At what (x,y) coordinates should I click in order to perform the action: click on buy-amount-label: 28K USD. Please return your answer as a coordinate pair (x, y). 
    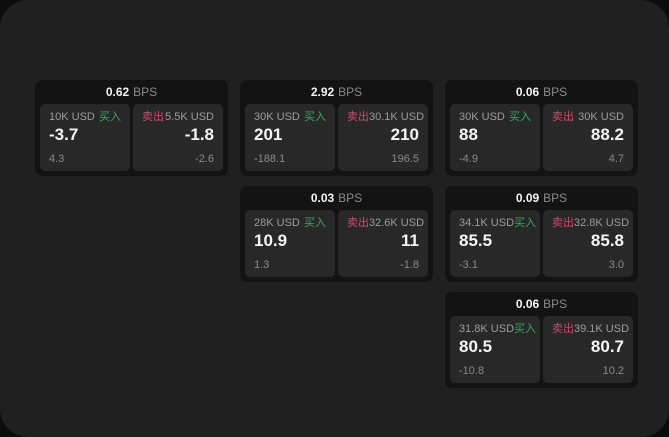
    Looking at the image, I should click on (277, 223).